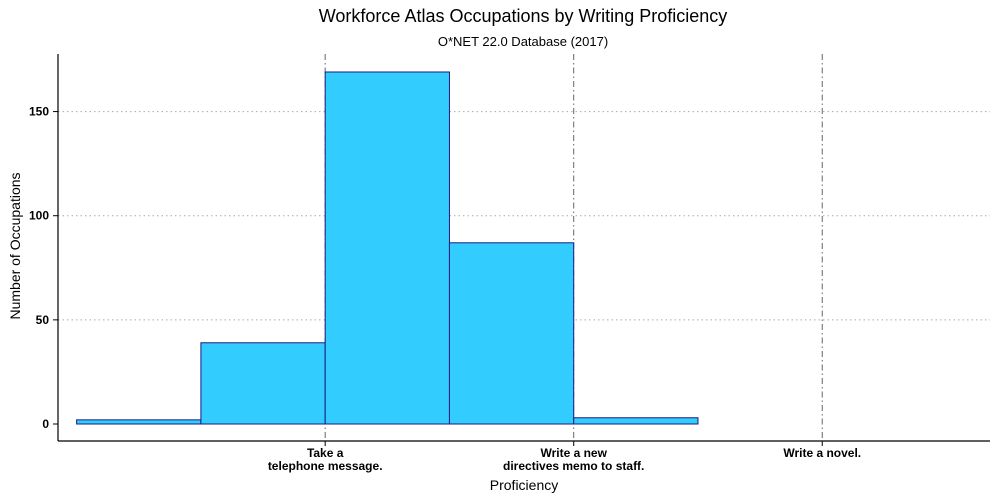 Image resolution: width=1000 pixels, height=500 pixels. Describe the element at coordinates (325, 466) in the screenshot. I see `x-tick-label-1-line-2: telephone message.` at that location.